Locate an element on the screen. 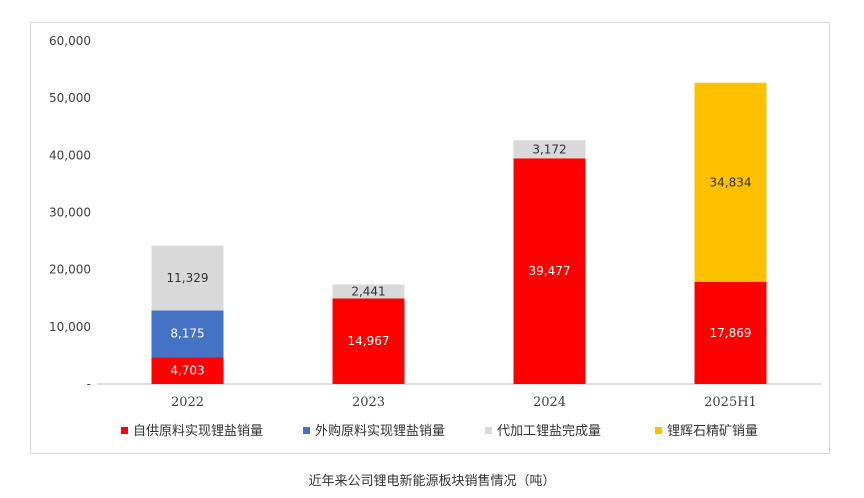 This screenshot has height=498, width=864. legend-label-2: 代加工锂盐完成量 is located at coordinates (549, 431).